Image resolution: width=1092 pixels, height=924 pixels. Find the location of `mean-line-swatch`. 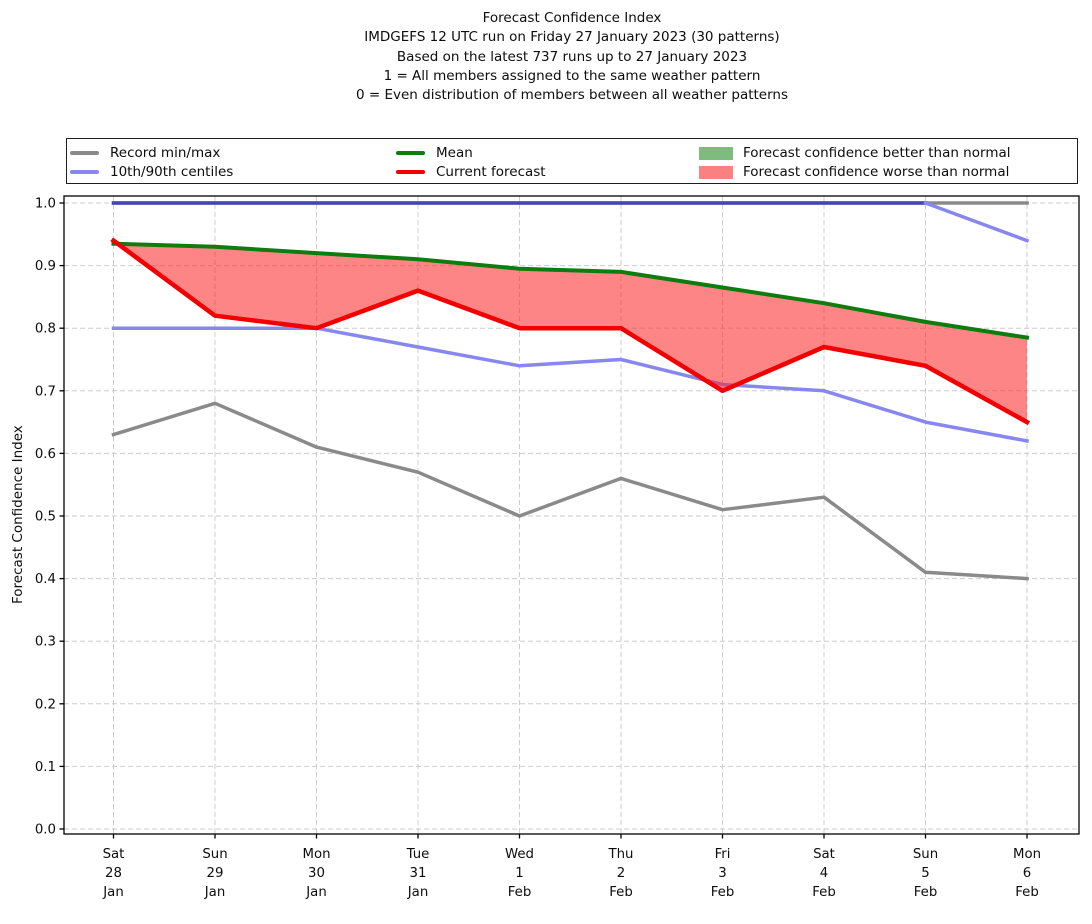

mean-line-swatch is located at coordinates (410, 153).